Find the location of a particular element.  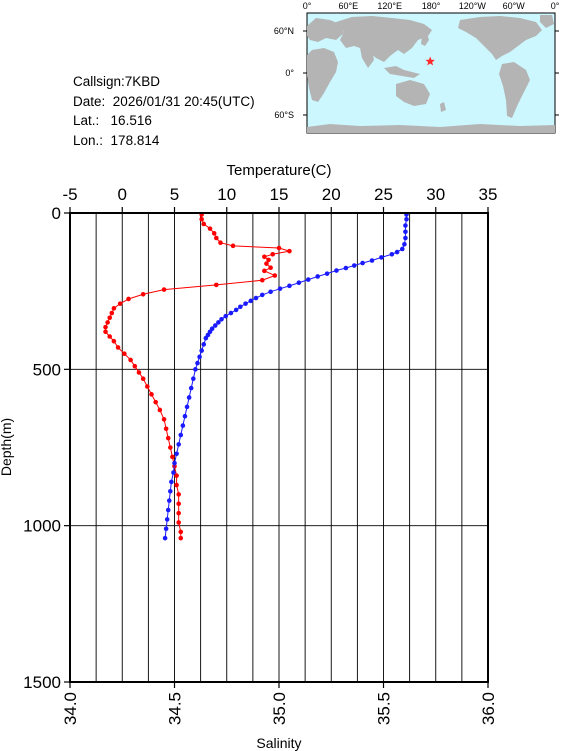

lat-value: 16.516 is located at coordinates (131, 120).